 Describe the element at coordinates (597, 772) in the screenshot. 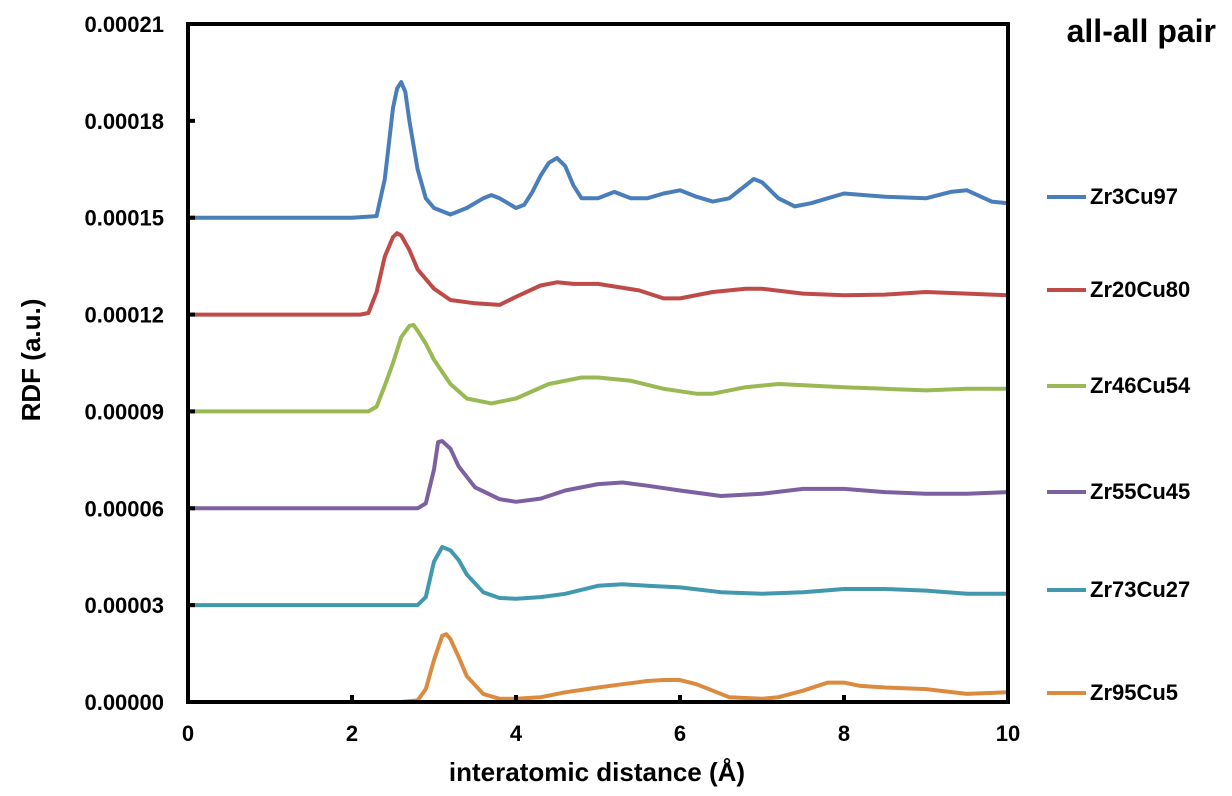

I see `x-axis-label: interatomic distance (Å)` at that location.